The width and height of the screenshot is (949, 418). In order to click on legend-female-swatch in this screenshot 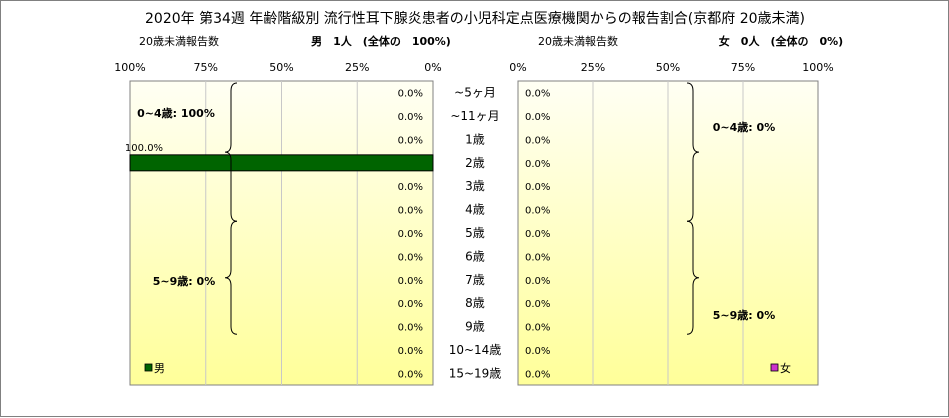, I will do `click(774, 367)`.